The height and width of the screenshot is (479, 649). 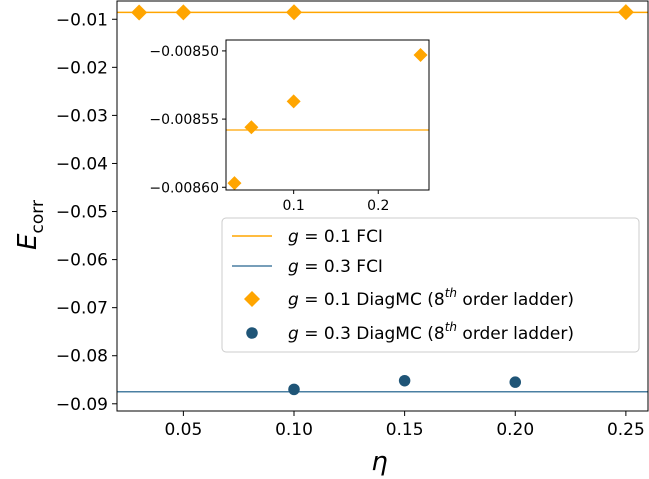 What do you see at coordinates (82, 213) in the screenshot?
I see `y-tick-label: −0.05` at bounding box center [82, 213].